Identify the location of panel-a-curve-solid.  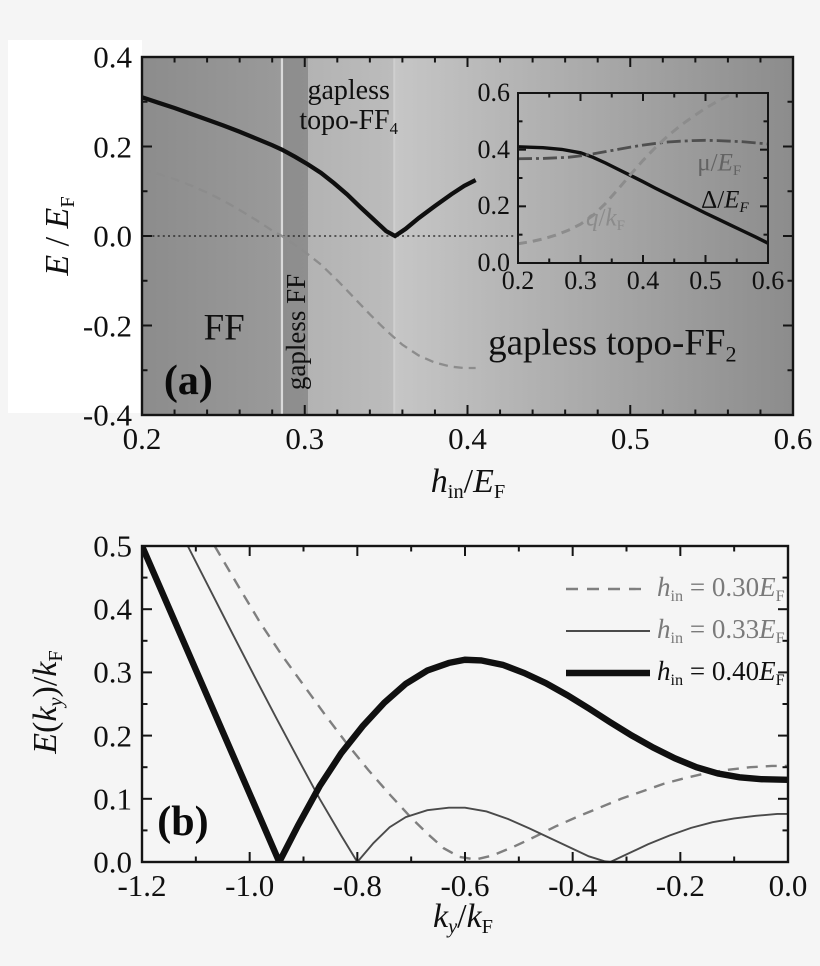
(309, 167).